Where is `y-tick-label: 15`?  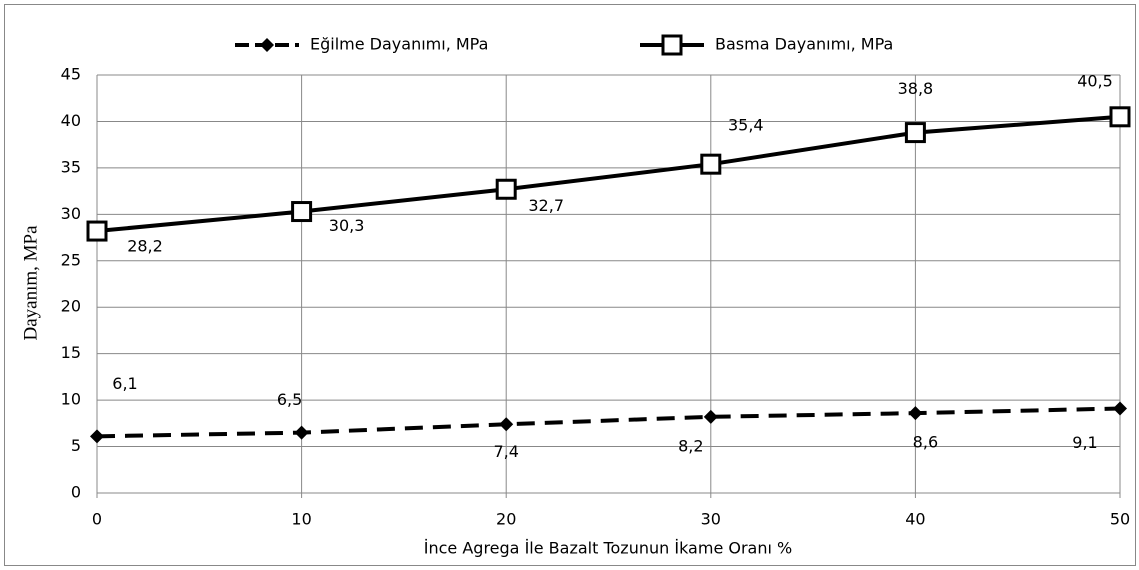 y-tick-label: 15 is located at coordinates (71, 352).